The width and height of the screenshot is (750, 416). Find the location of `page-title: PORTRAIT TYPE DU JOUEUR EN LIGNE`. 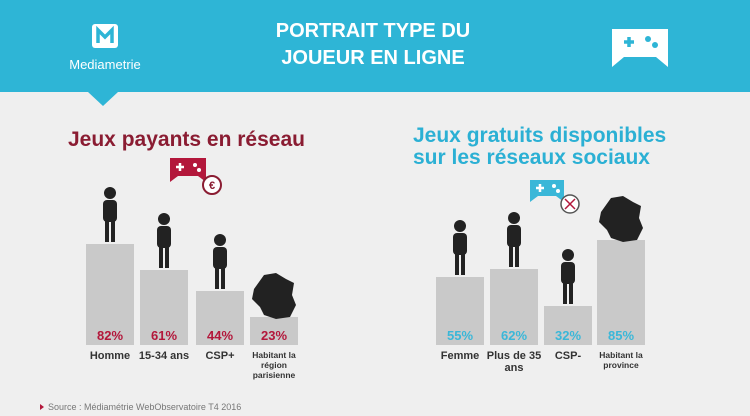

page-title: PORTRAIT TYPE DU JOUEUR EN LIGNE is located at coordinates (373, 44).